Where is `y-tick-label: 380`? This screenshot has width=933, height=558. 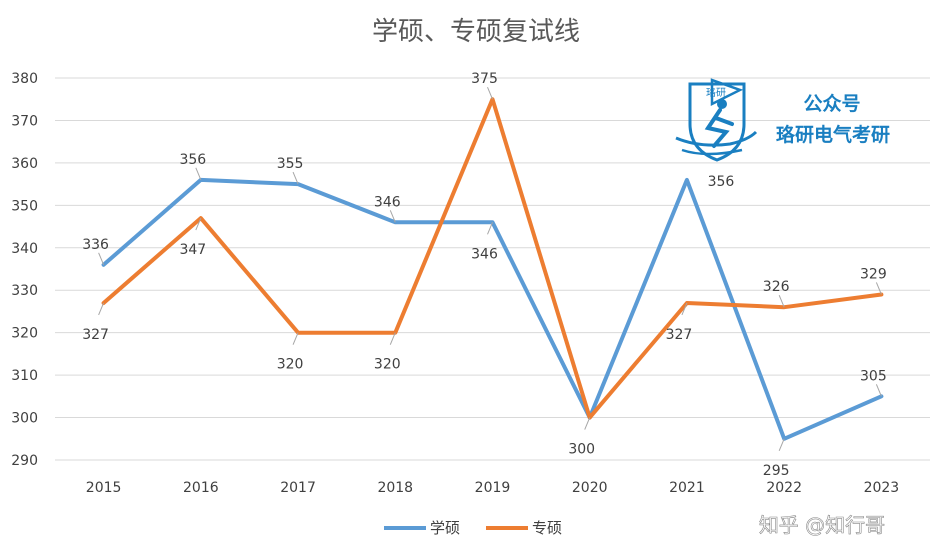
y-tick-label: 380 is located at coordinates (24, 79).